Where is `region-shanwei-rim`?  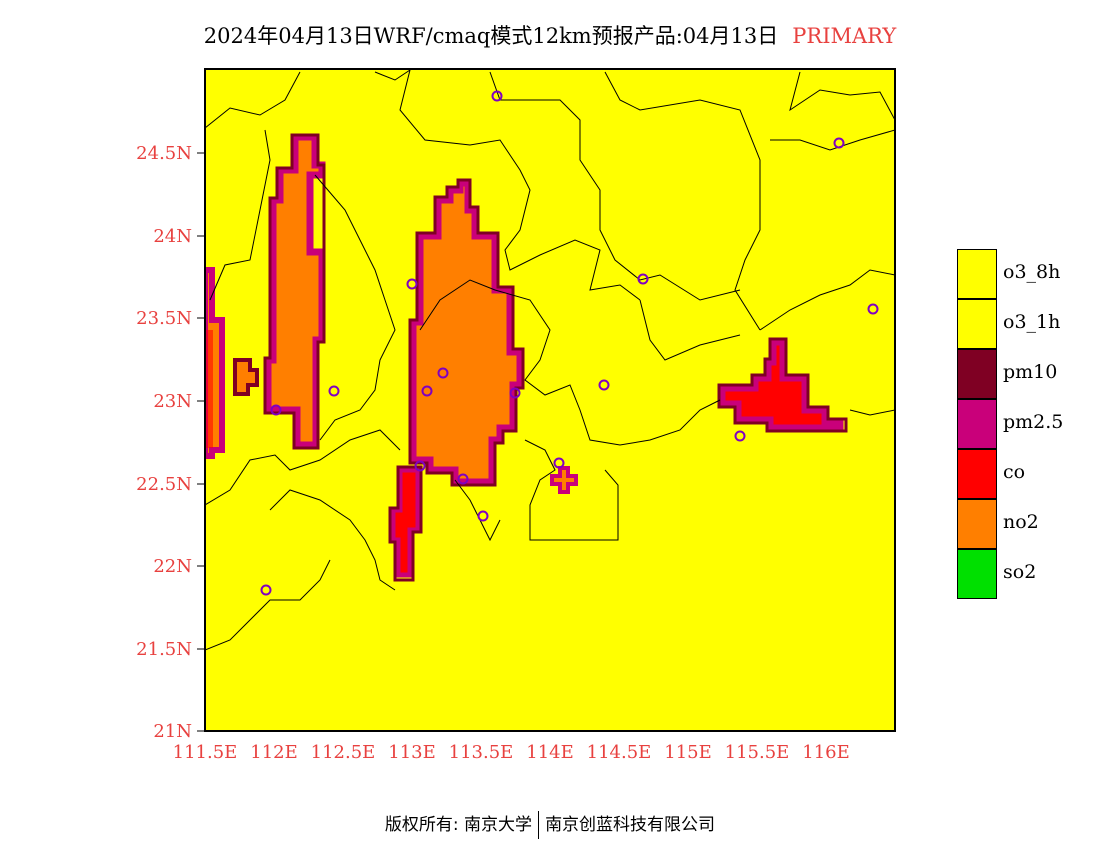 region-shanwei-rim is located at coordinates (782, 385).